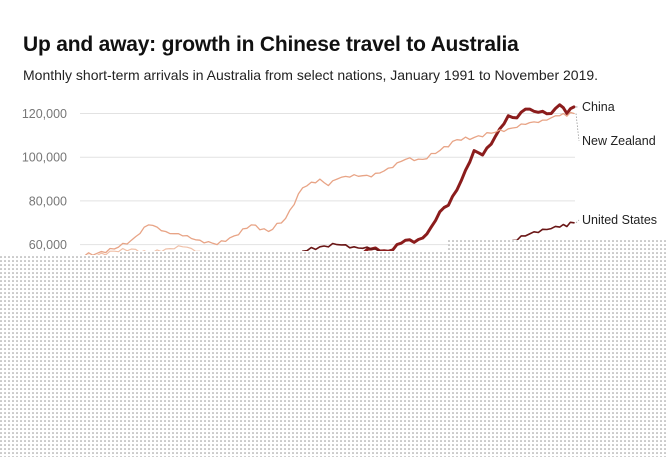  Describe the element at coordinates (598, 107) in the screenshot. I see `series-label-china: China` at that location.